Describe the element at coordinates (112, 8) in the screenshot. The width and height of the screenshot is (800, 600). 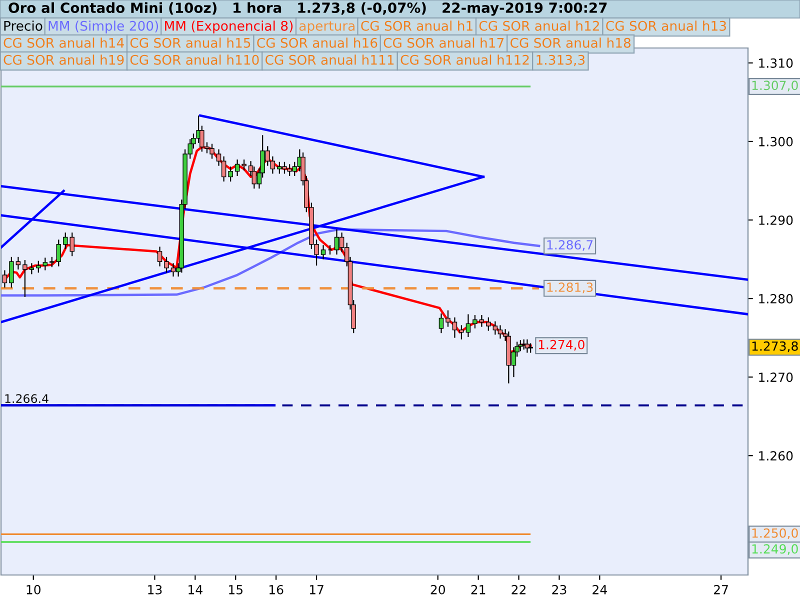
I see `chart-title: Oro al Contado Mini (10oz)` at that location.